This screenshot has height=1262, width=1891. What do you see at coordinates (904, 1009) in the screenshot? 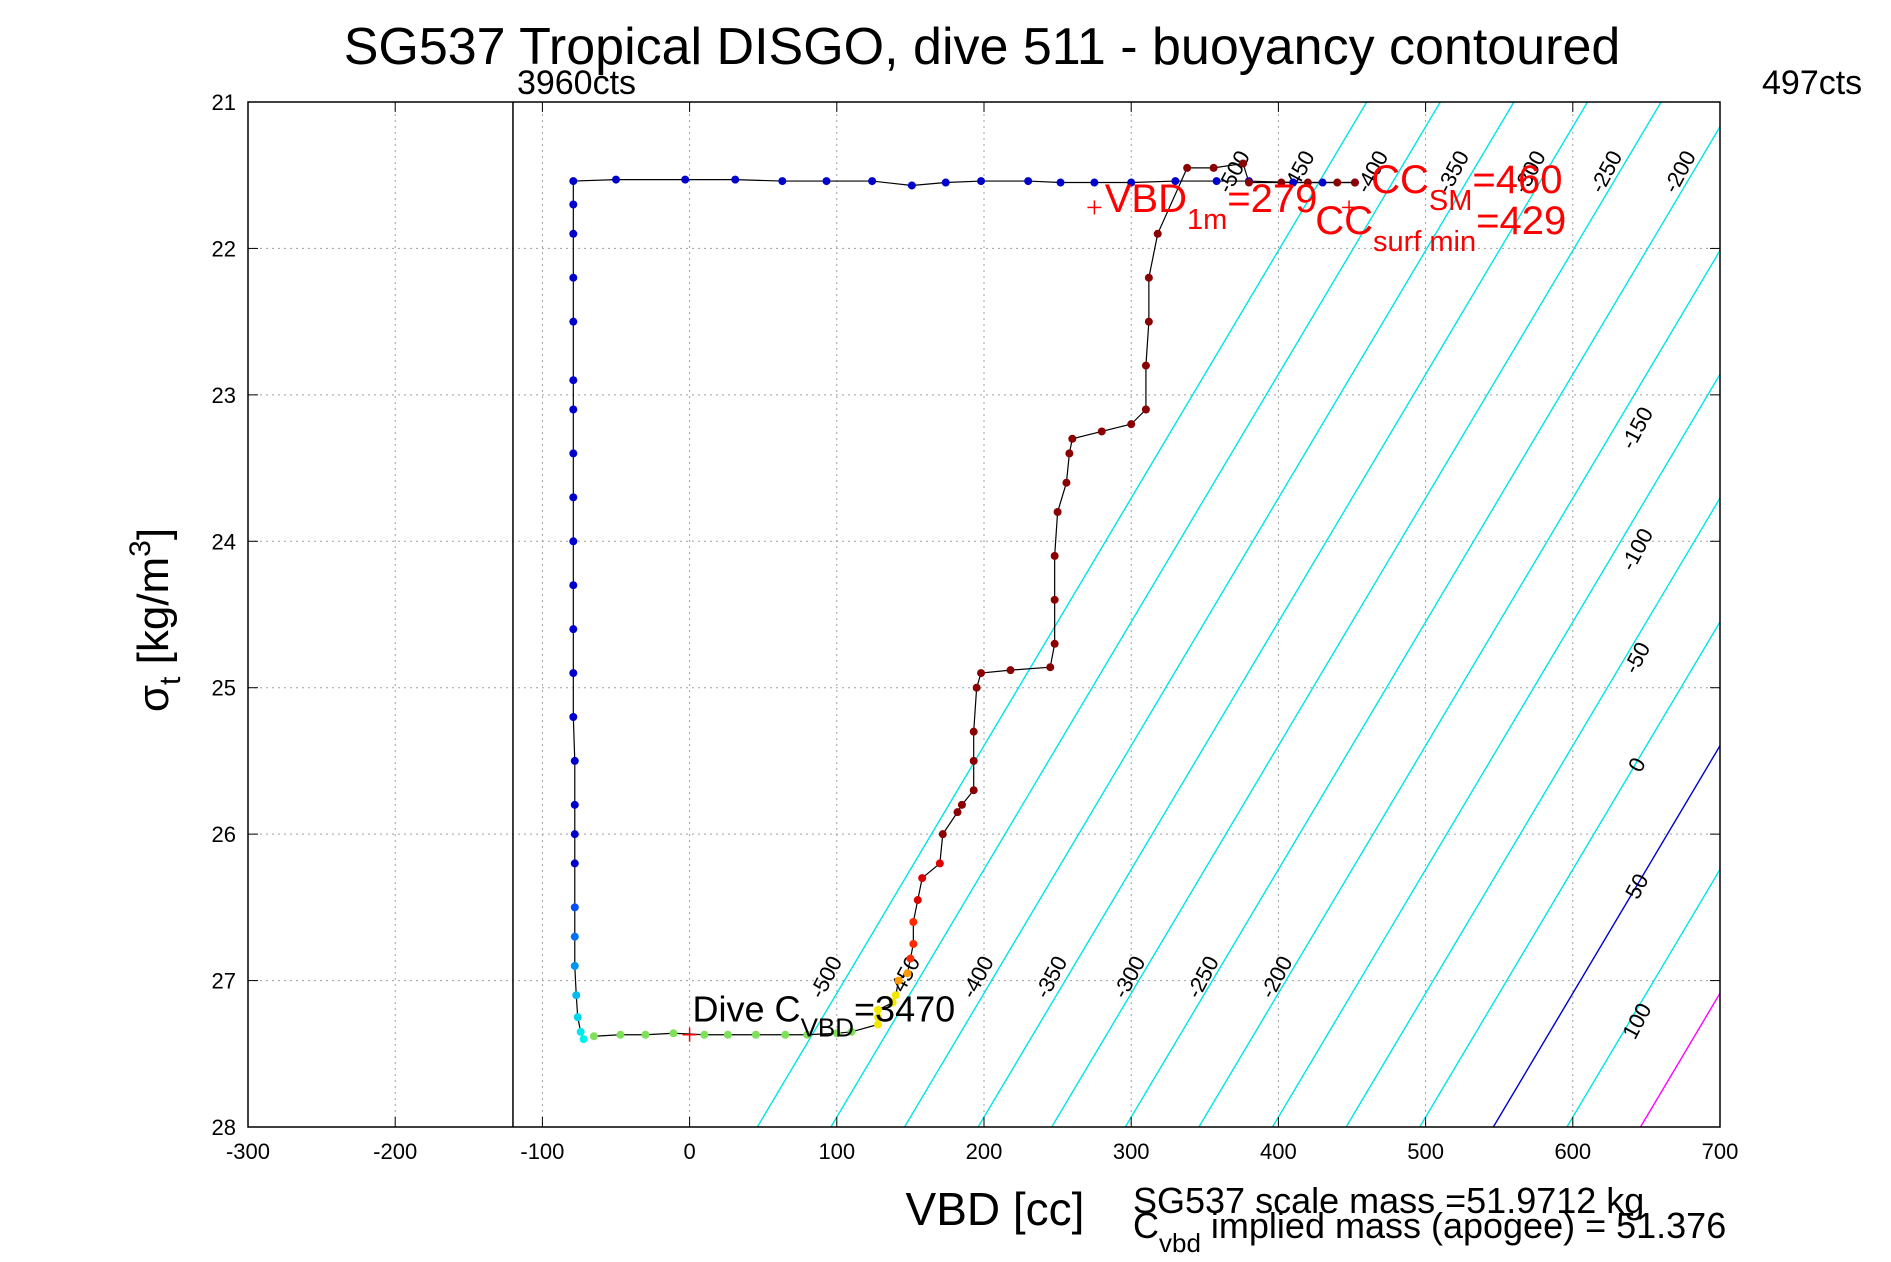
I see `annotation-dive-cvbd-tail: =3470` at bounding box center [904, 1009].